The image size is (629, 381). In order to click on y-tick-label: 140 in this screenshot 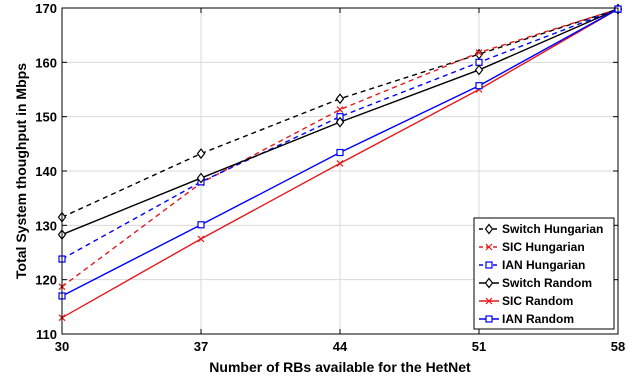, I will do `click(46, 171)`.